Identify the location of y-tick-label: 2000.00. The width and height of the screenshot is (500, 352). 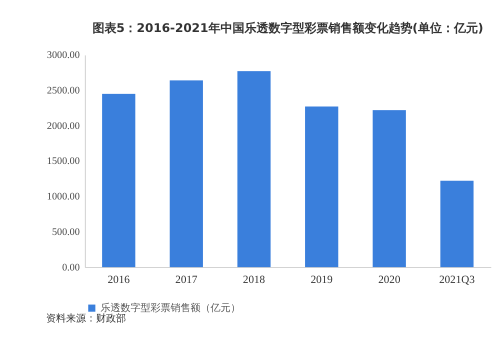
(63, 126).